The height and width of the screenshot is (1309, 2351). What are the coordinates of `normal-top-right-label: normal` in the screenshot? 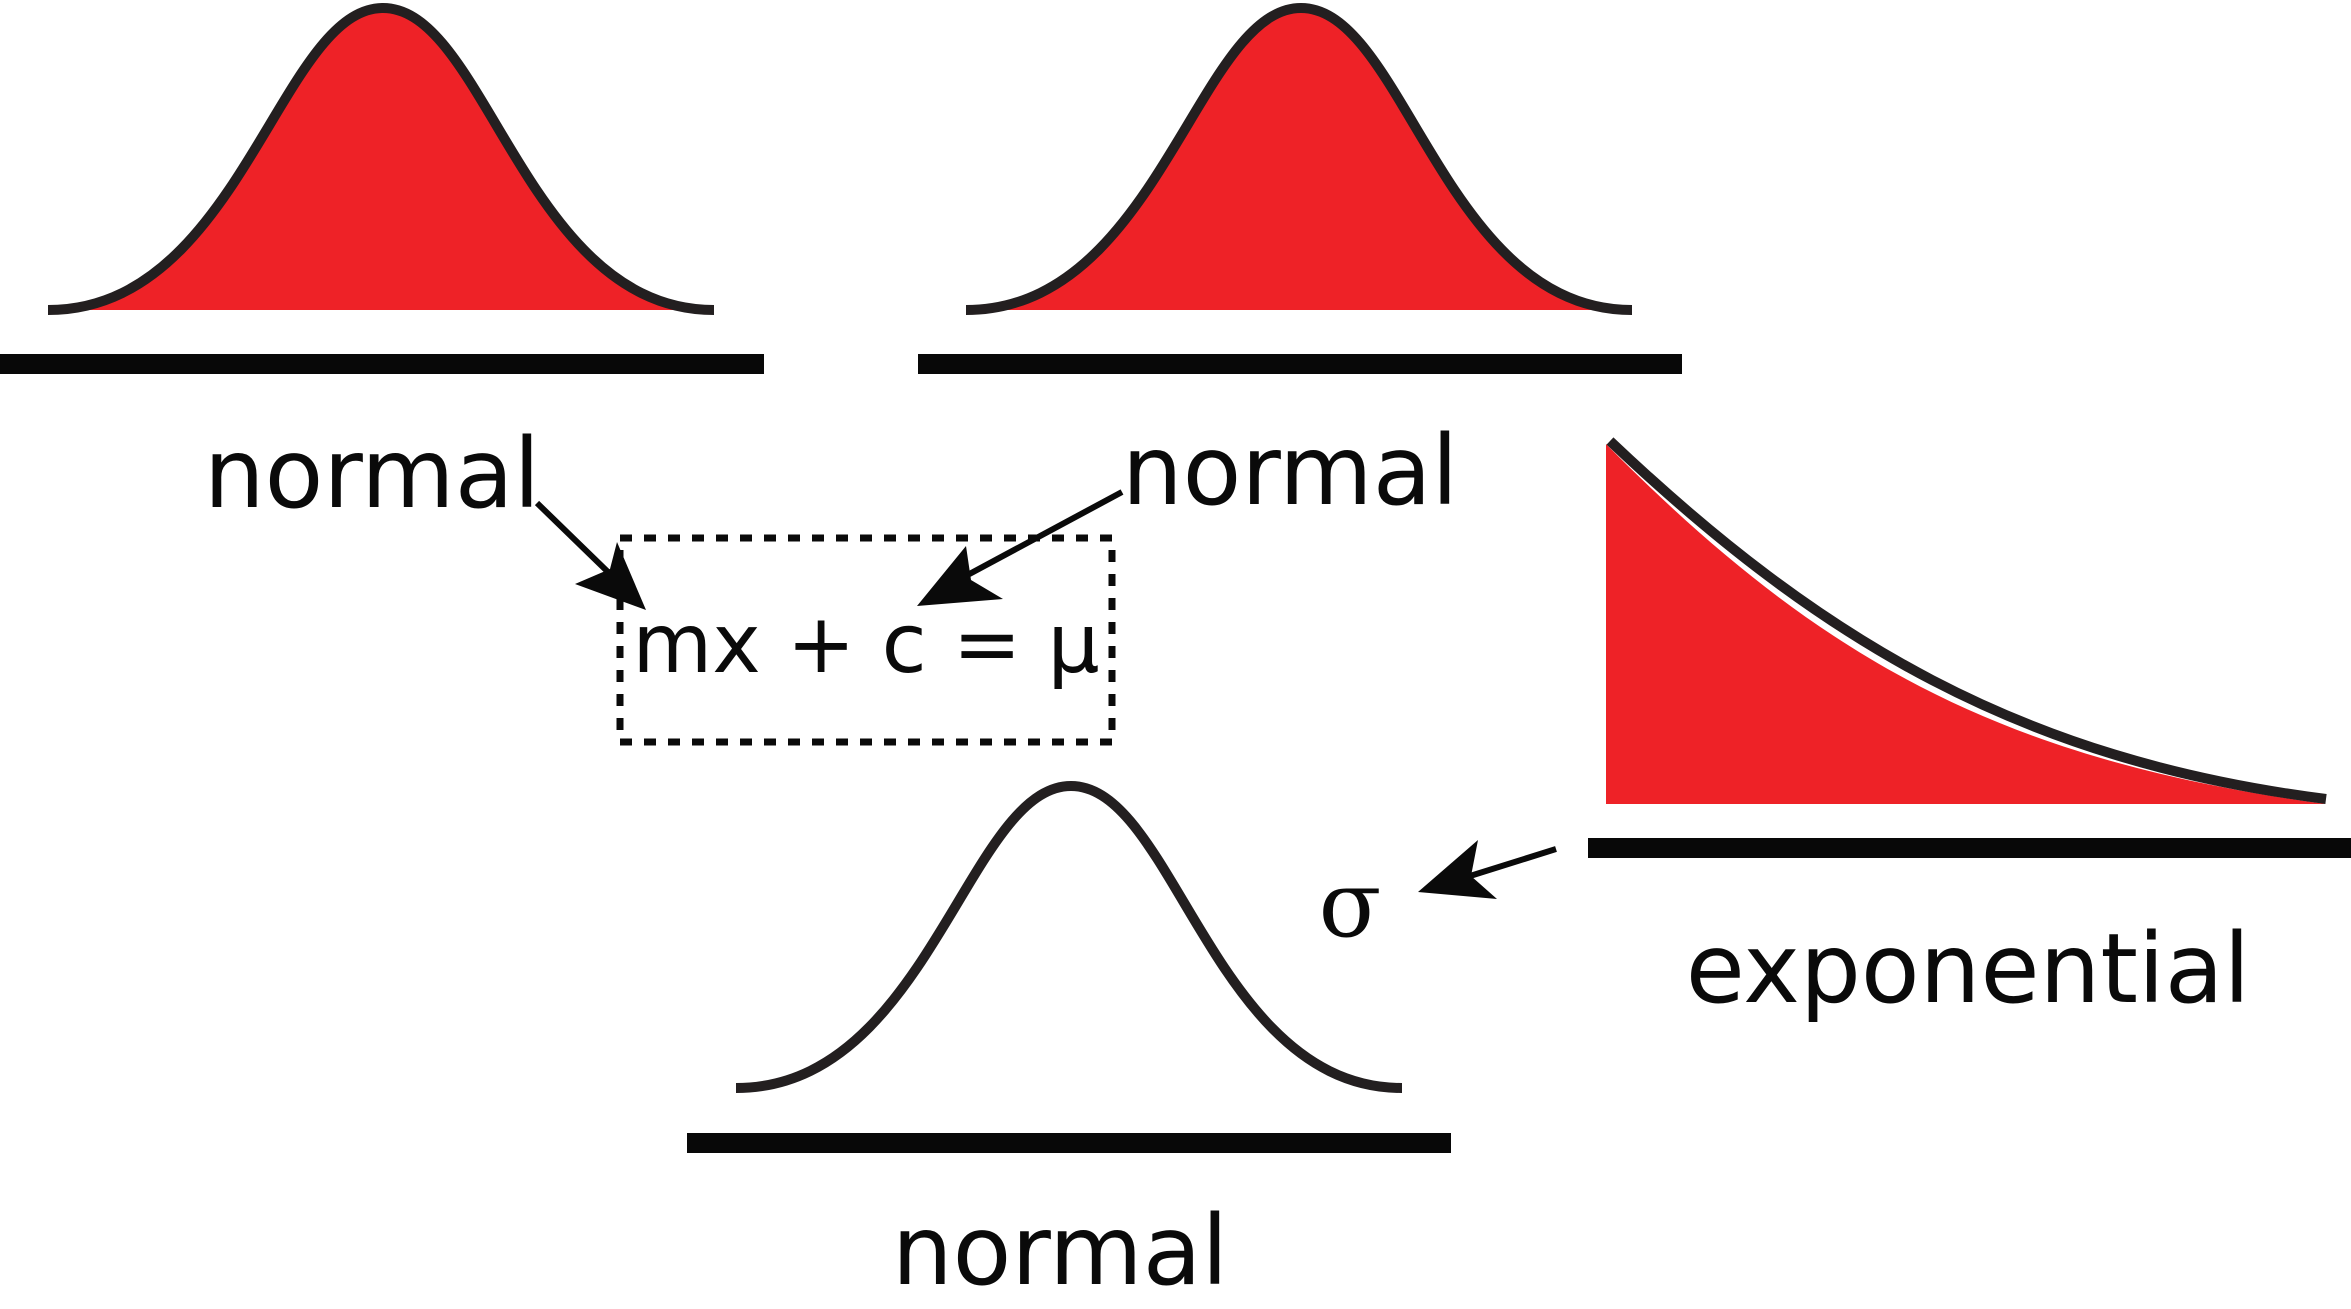 It's located at (1290, 471).